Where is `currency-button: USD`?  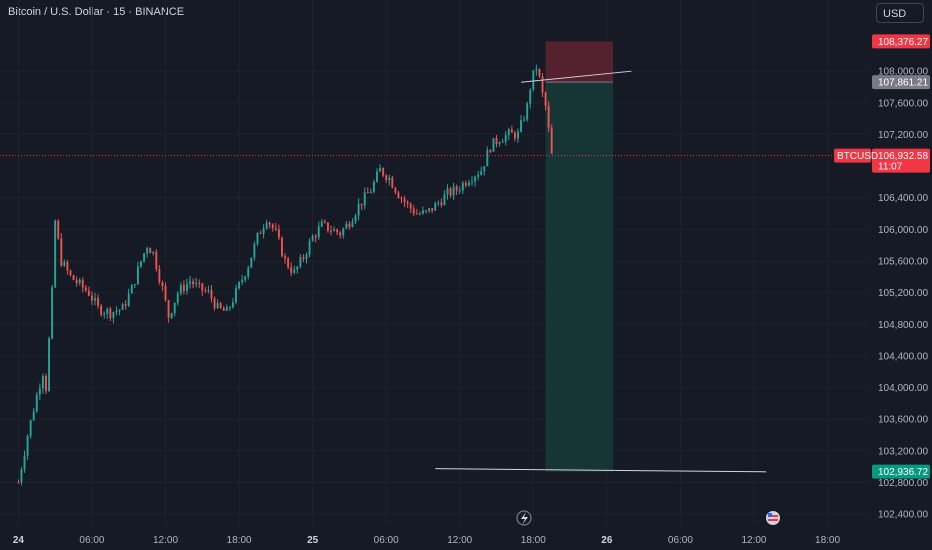
currency-button: USD is located at coordinates (900, 13).